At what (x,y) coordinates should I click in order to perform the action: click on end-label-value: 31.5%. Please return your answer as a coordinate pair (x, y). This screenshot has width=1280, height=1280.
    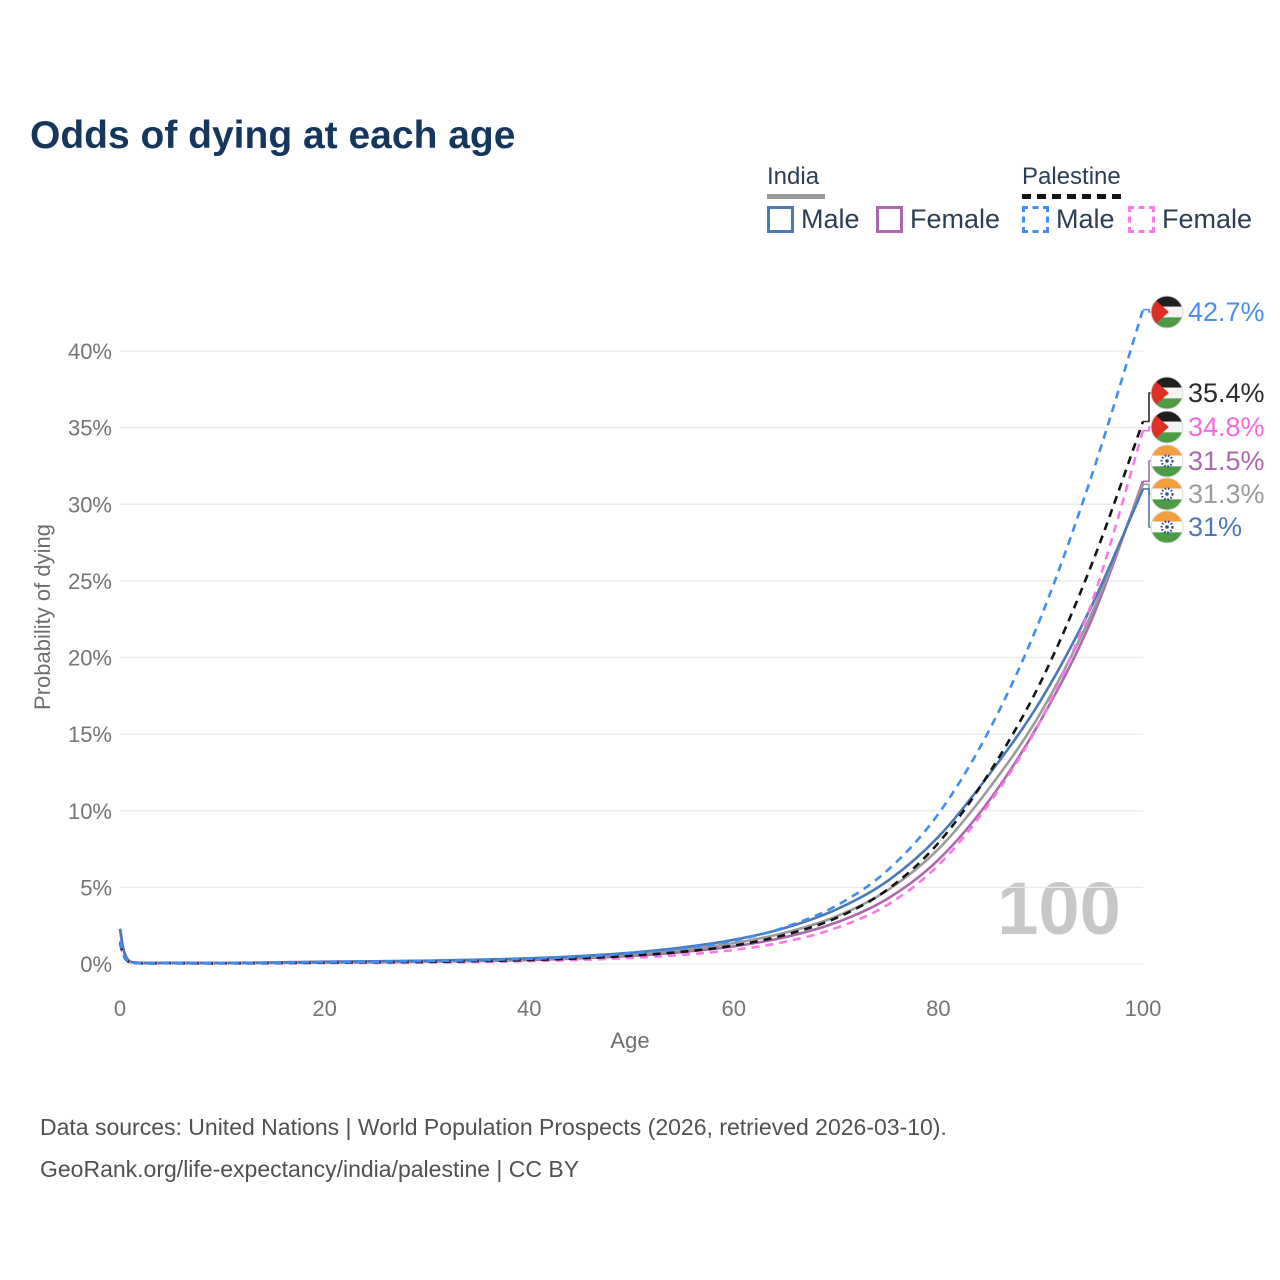
    Looking at the image, I should click on (1226, 461).